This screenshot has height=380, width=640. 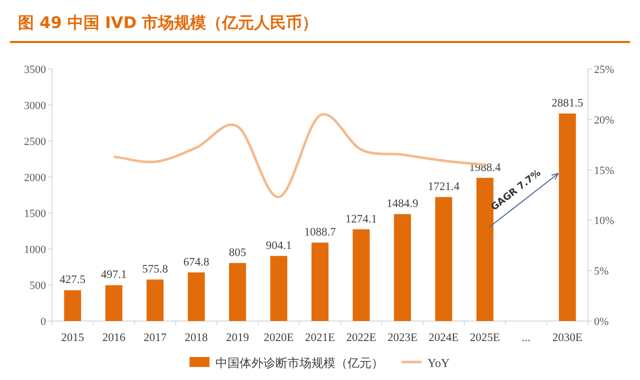 I want to click on x-tick-label: 2024E, so click(x=443, y=338).